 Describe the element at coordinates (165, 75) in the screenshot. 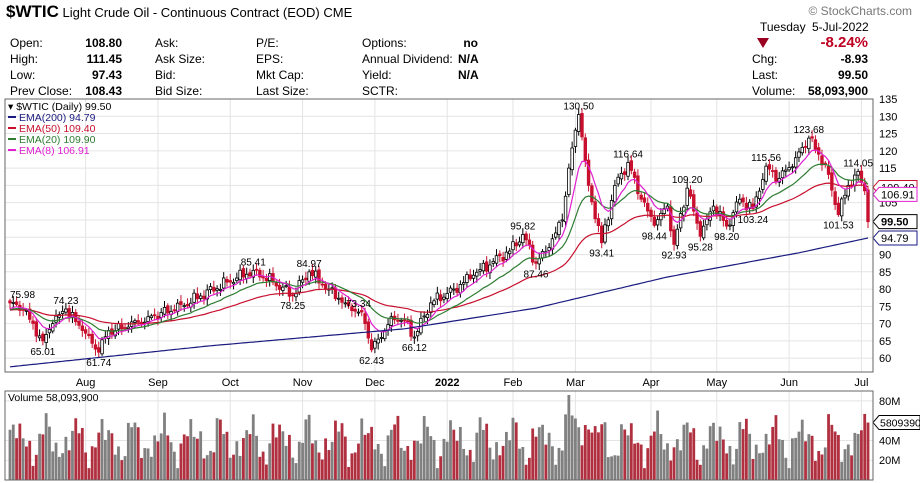

I see `quote-label-bid: Bid:` at that location.